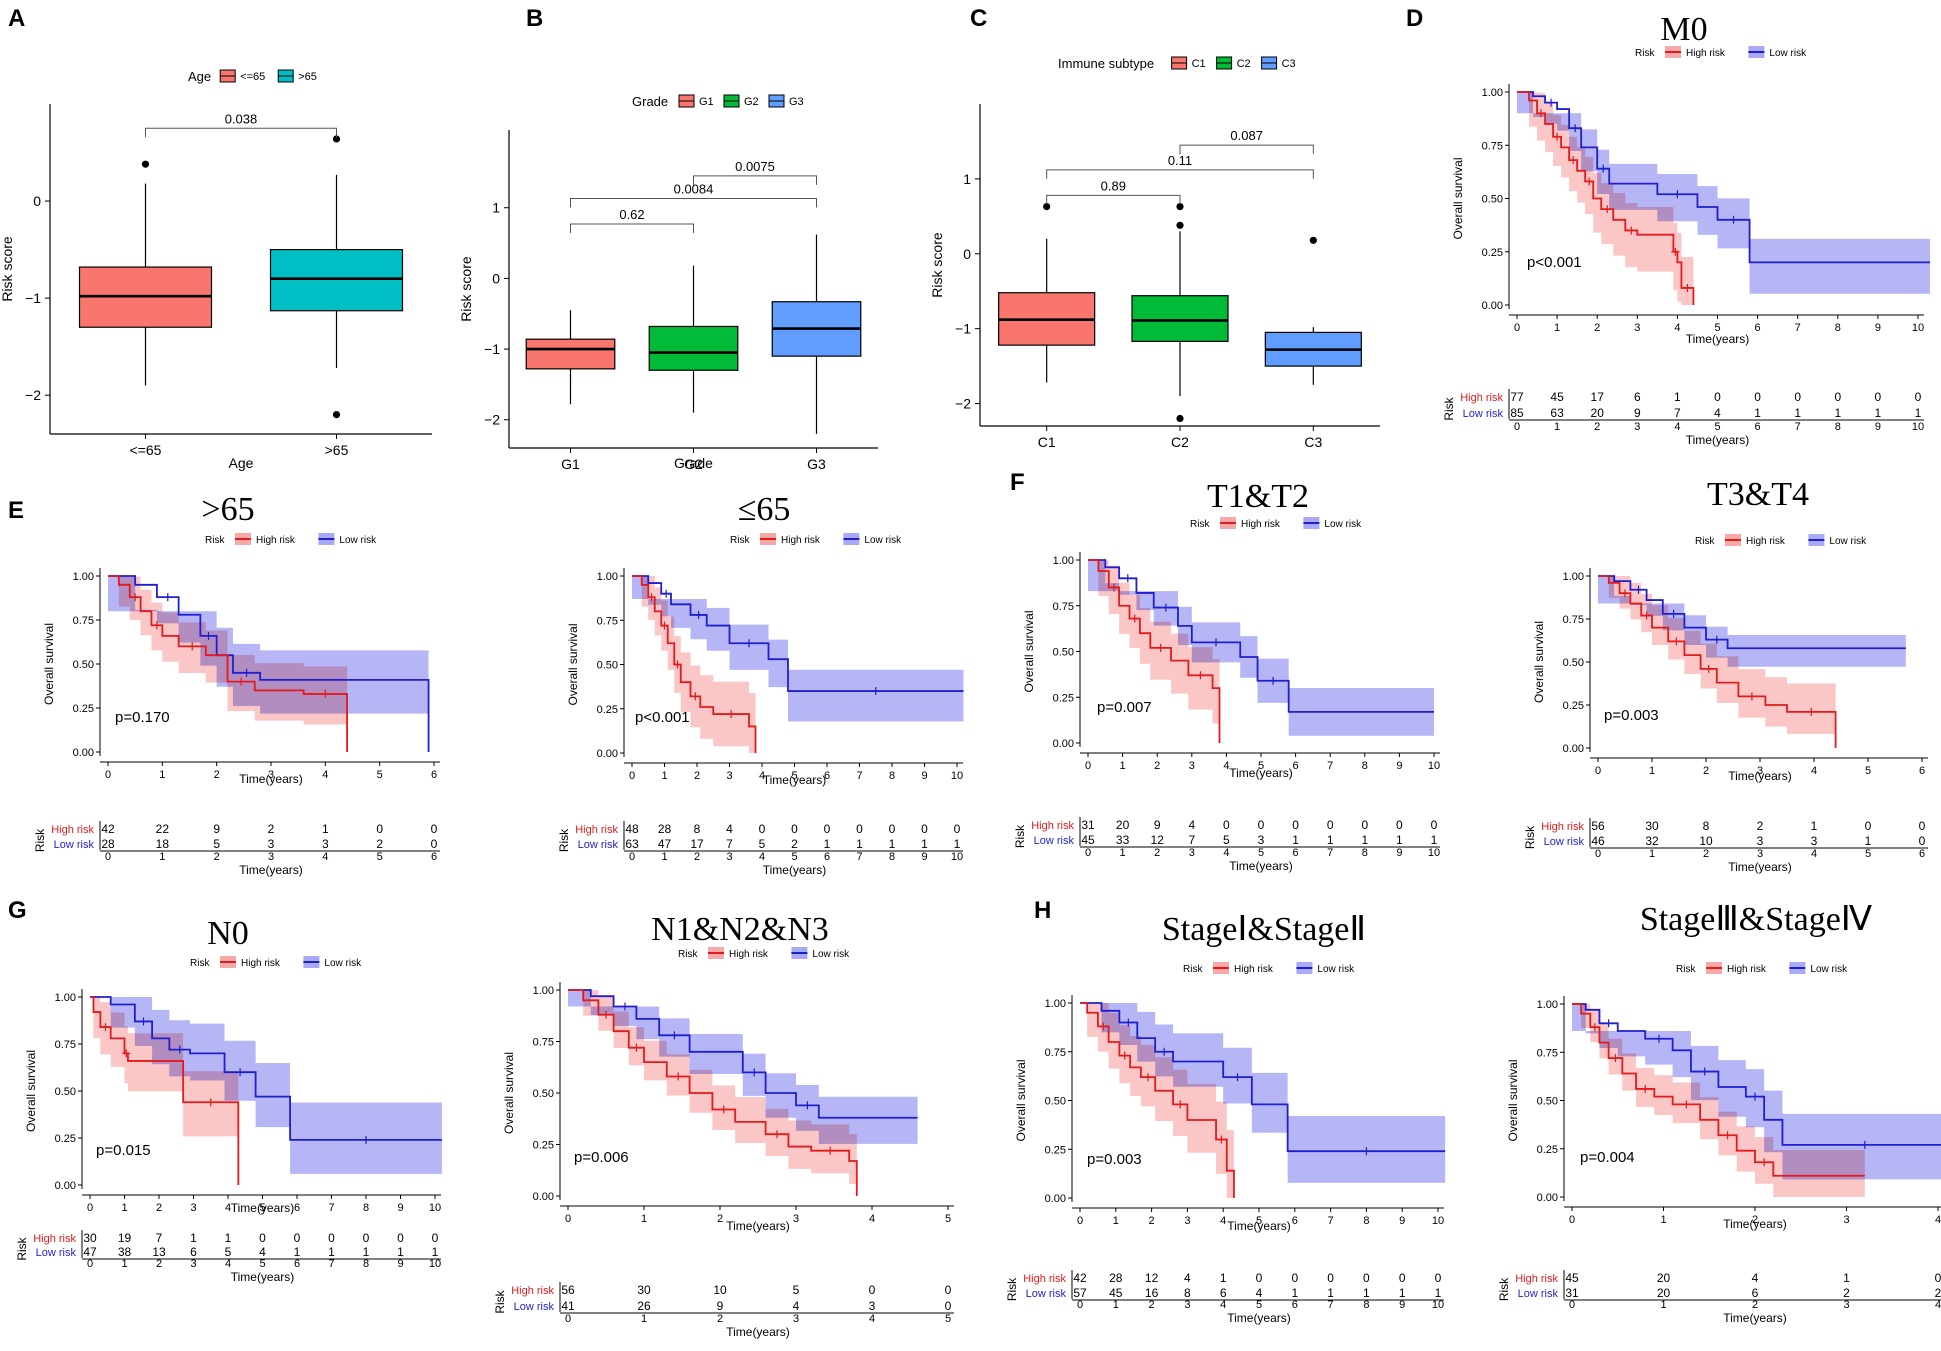 The image size is (1941, 1351). I want to click on x-tick-label: <=65, so click(146, 450).